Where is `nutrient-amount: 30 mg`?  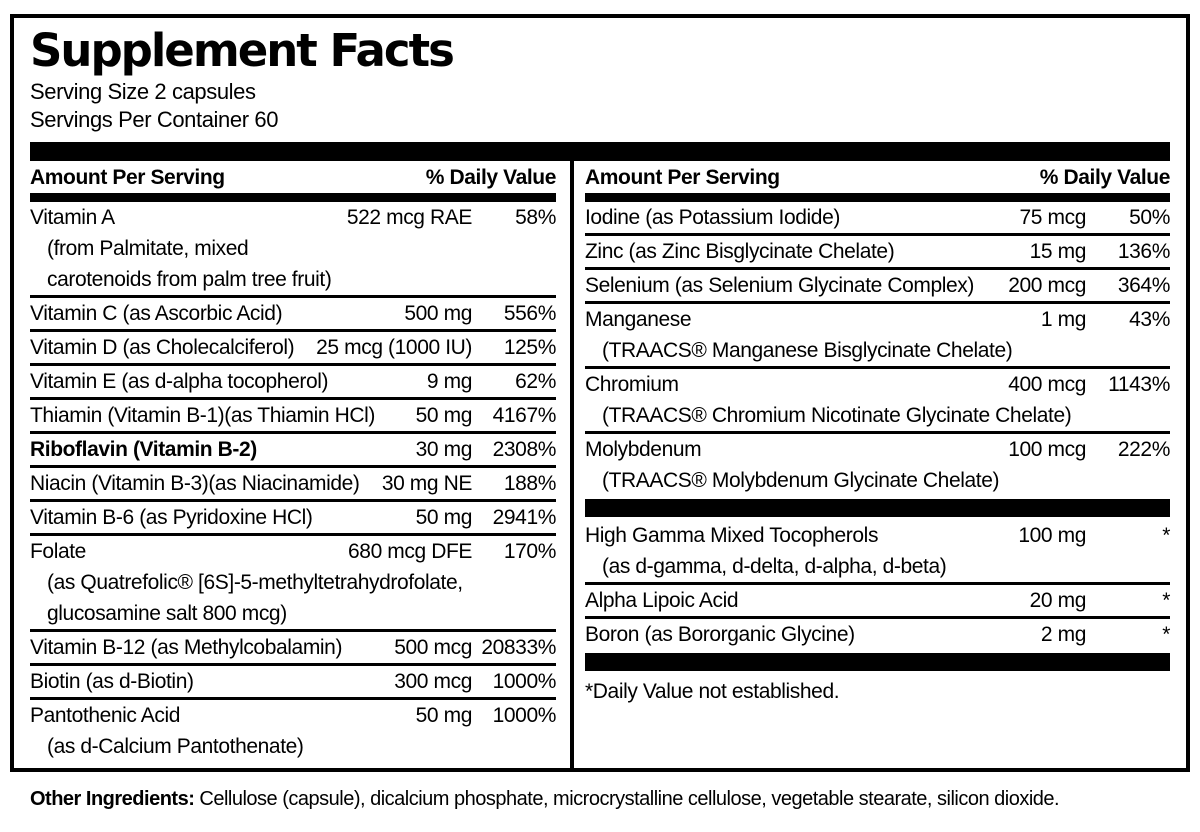 nutrient-amount: 30 mg is located at coordinates (444, 449).